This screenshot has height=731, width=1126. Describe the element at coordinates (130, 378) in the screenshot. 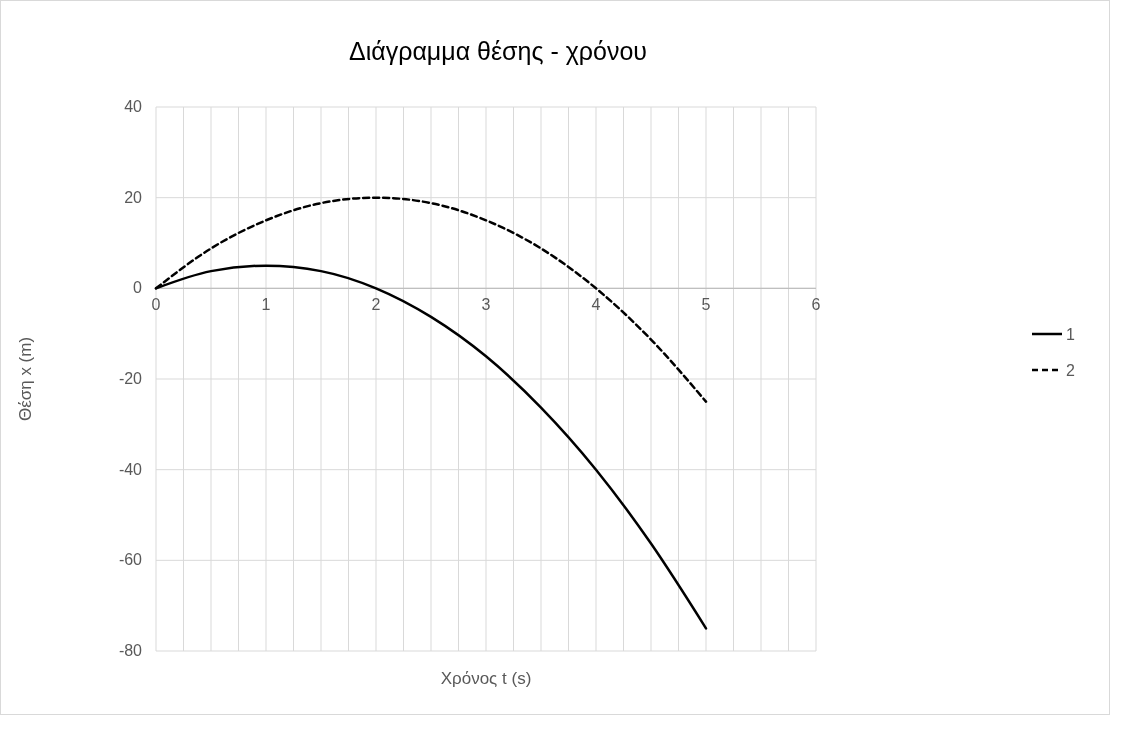

I see `y-tick-label: -20` at that location.